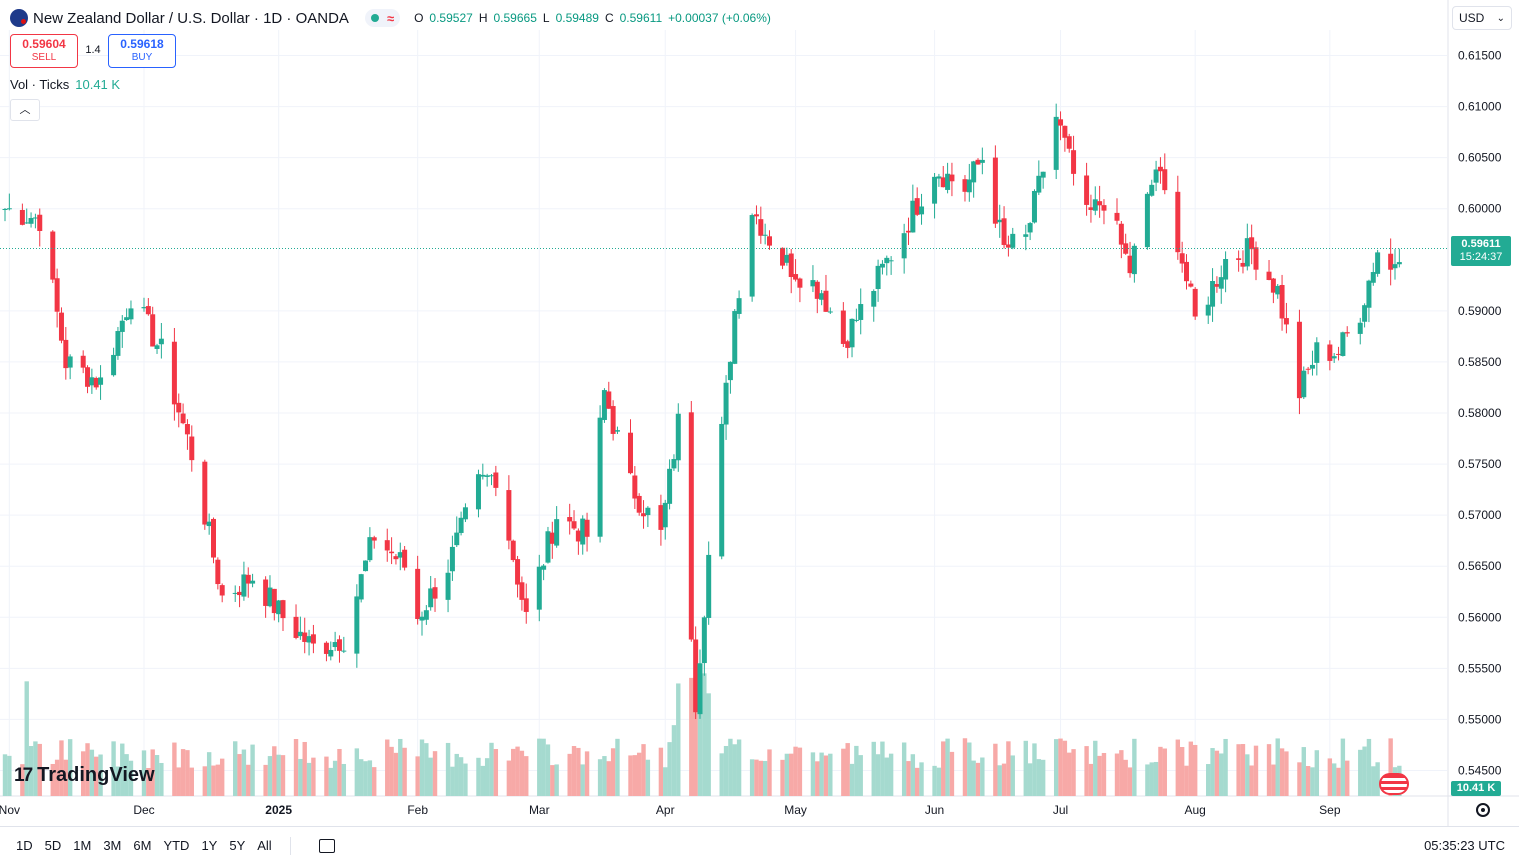  What do you see at coordinates (44, 44) in the screenshot?
I see `sell-price: 0.59604` at bounding box center [44, 44].